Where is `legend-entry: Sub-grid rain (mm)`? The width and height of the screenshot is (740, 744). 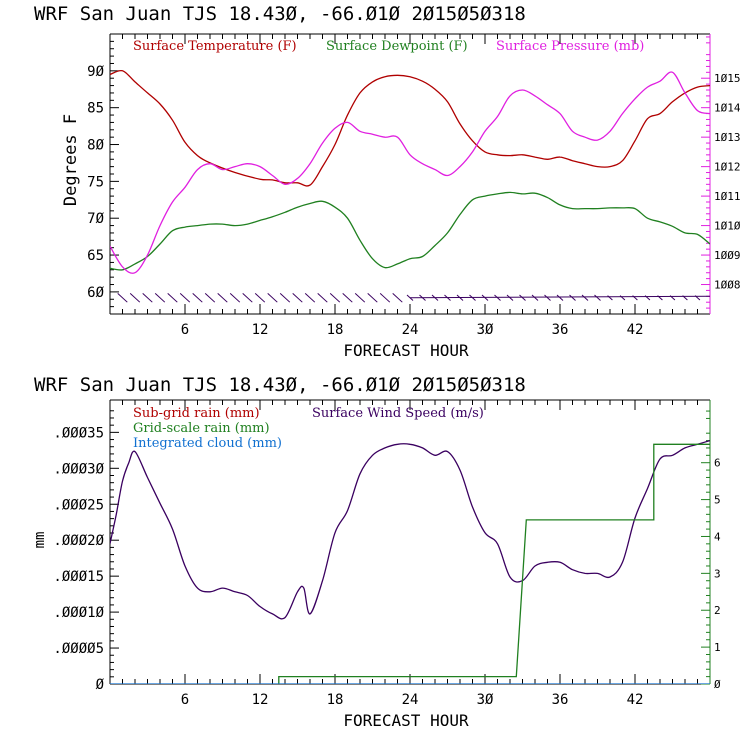
legend-entry: Sub-grid rain (mm) is located at coordinates (196, 413).